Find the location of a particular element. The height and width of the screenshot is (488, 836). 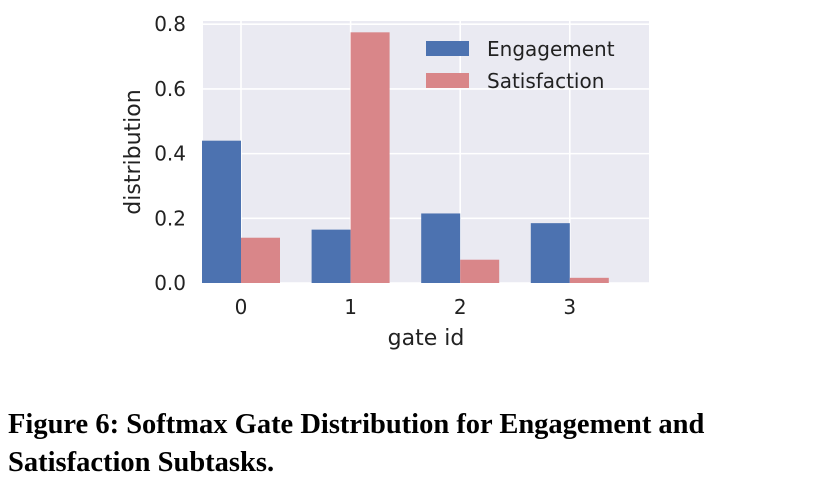

x-tick-label-3: 3 is located at coordinates (569, 307).